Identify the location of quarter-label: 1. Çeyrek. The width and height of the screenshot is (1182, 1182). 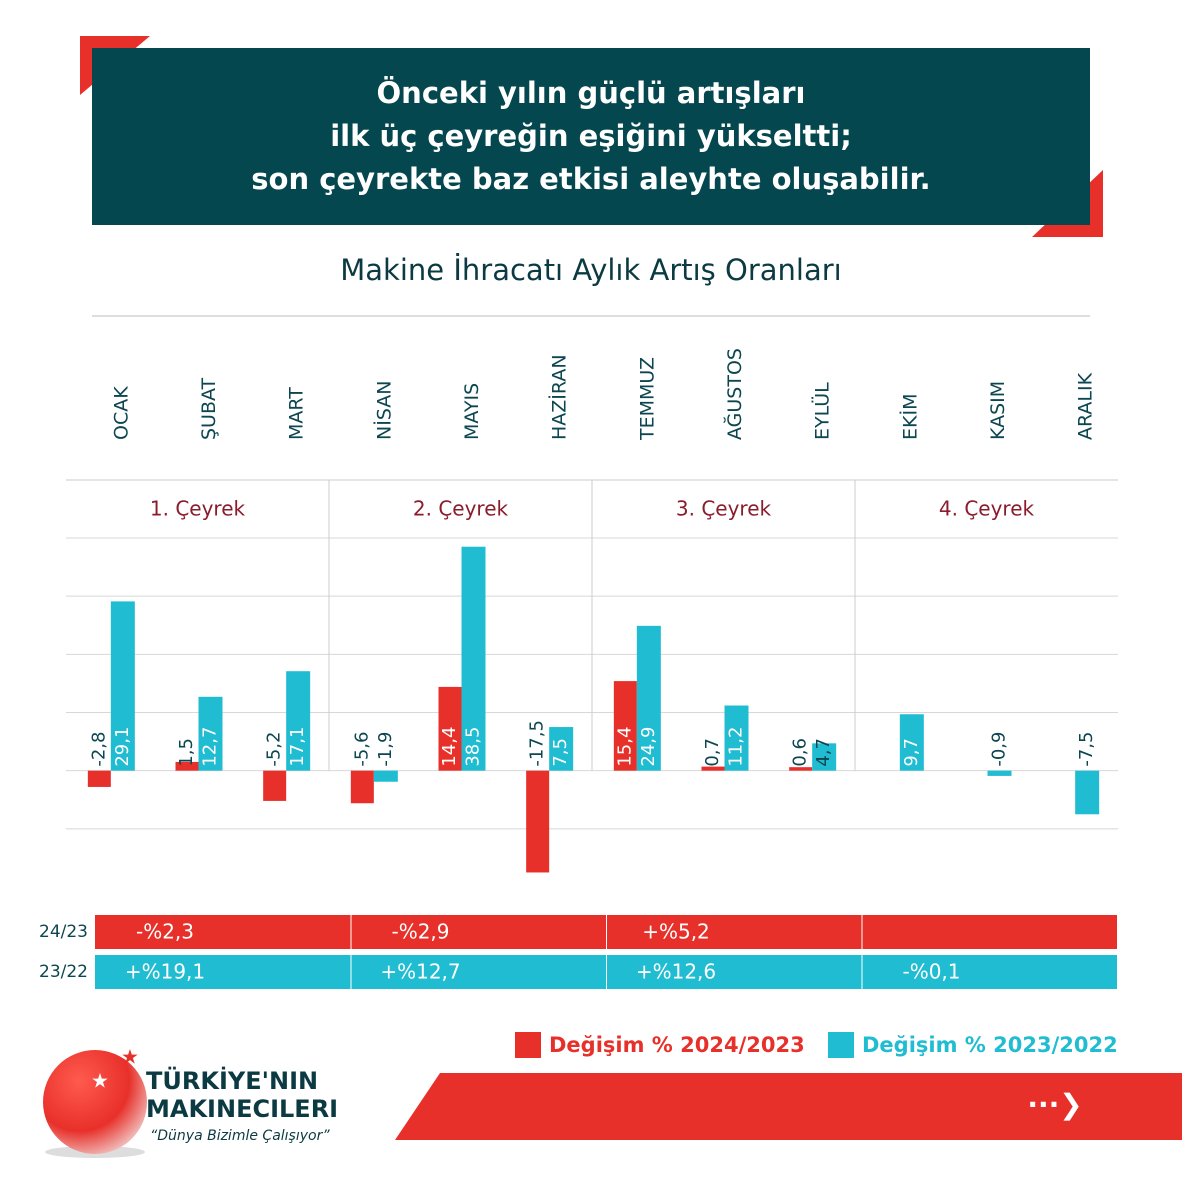
(198, 509).